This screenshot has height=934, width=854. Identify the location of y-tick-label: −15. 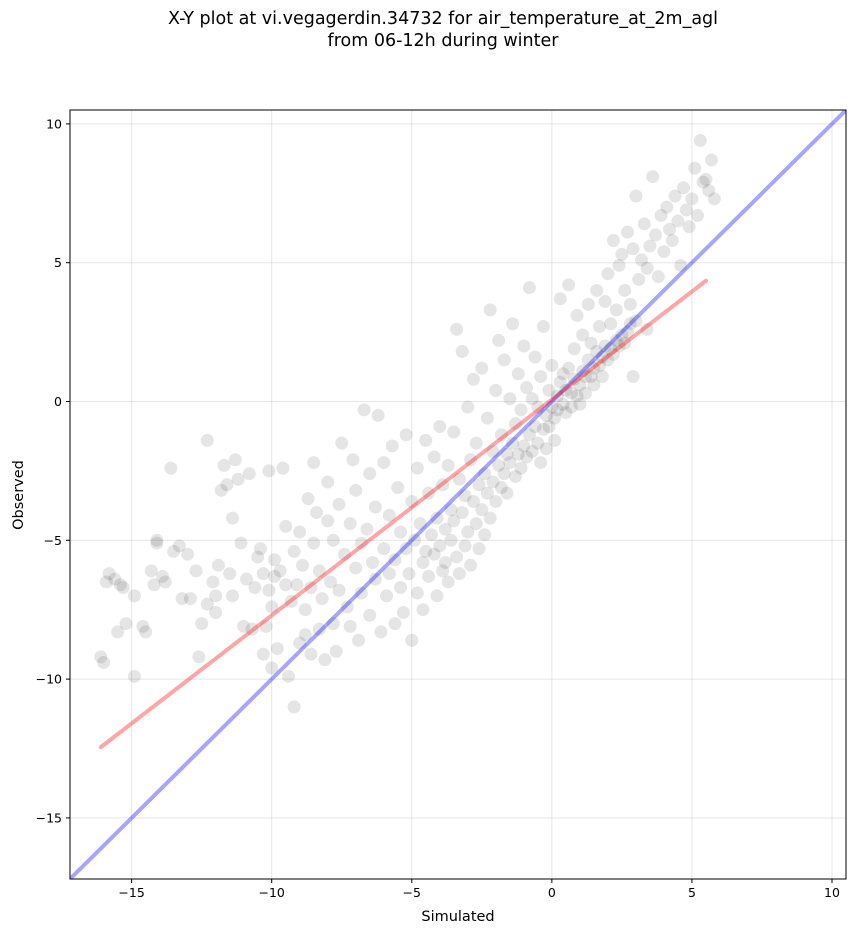
(49, 817).